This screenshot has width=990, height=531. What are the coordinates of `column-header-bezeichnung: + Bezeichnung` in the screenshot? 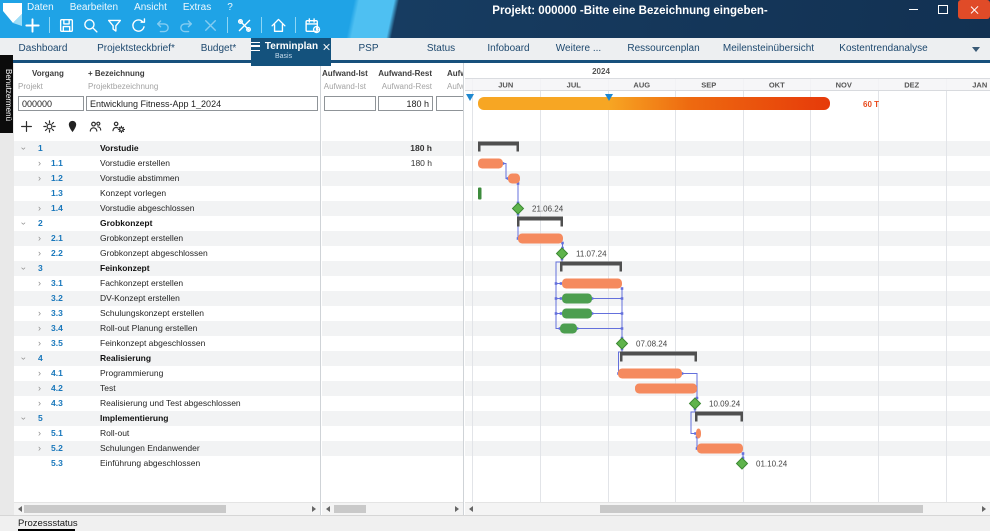 It's located at (116, 73).